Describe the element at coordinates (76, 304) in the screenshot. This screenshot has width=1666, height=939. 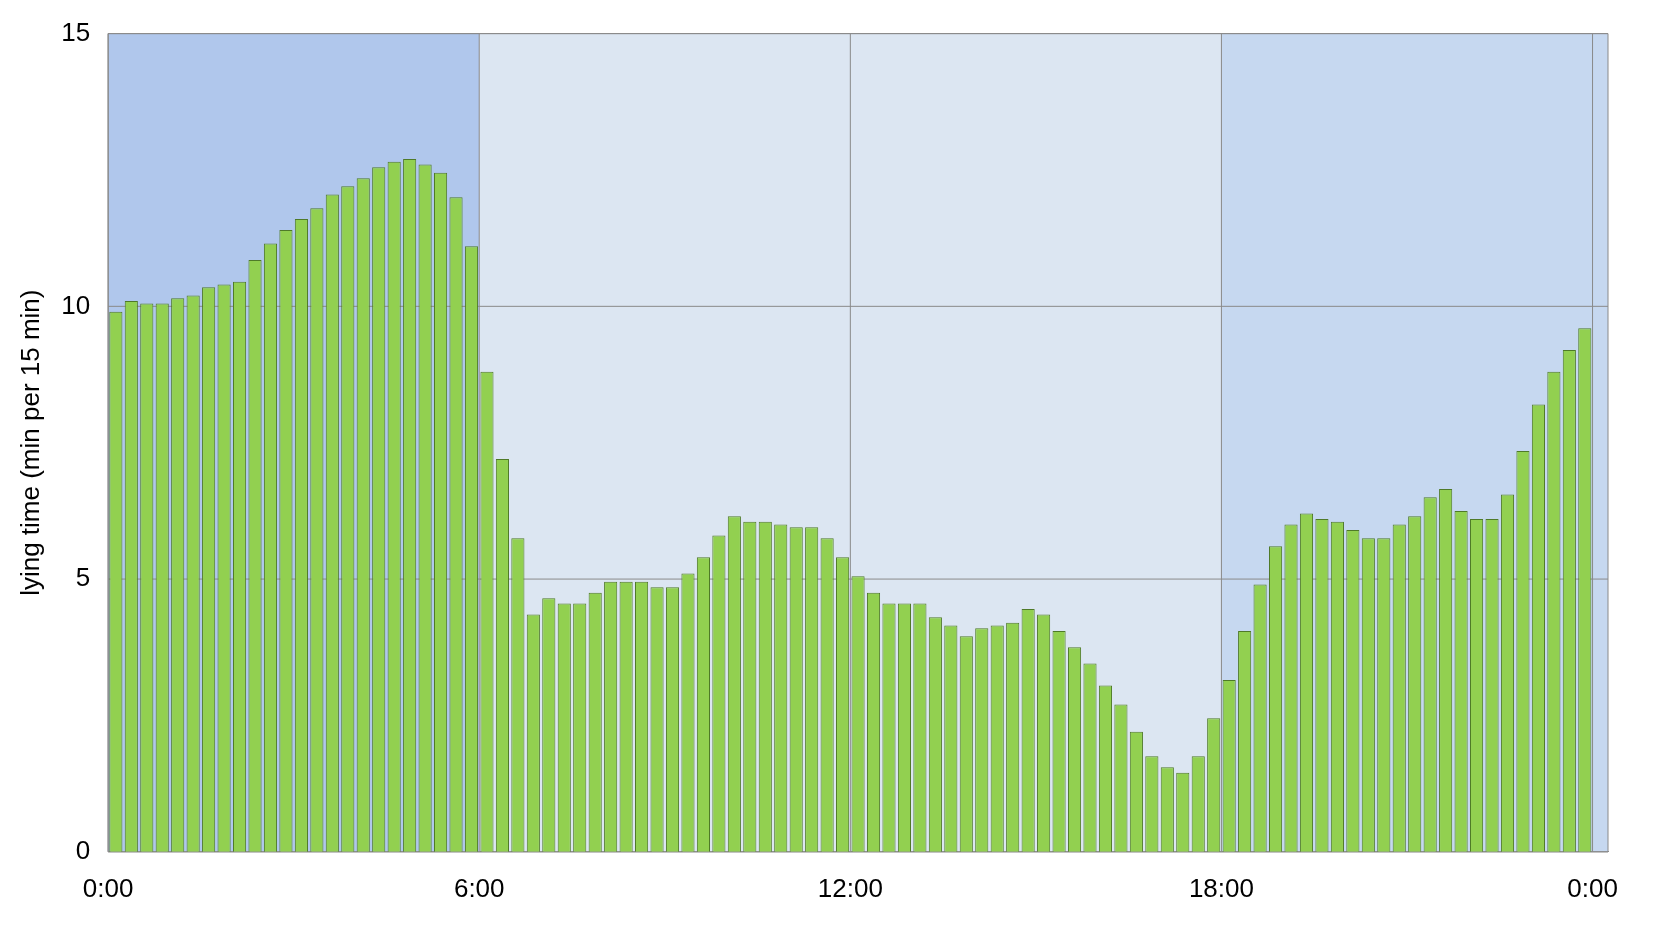
I see `y-tick-label: 10` at that location.